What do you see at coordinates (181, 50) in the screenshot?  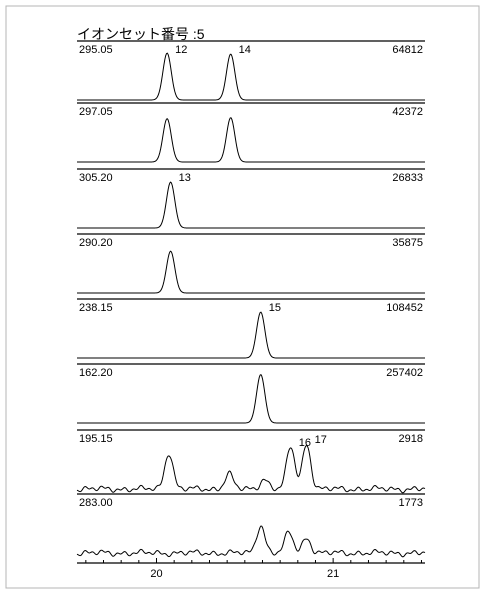 I see `peak-label: 12` at bounding box center [181, 50].